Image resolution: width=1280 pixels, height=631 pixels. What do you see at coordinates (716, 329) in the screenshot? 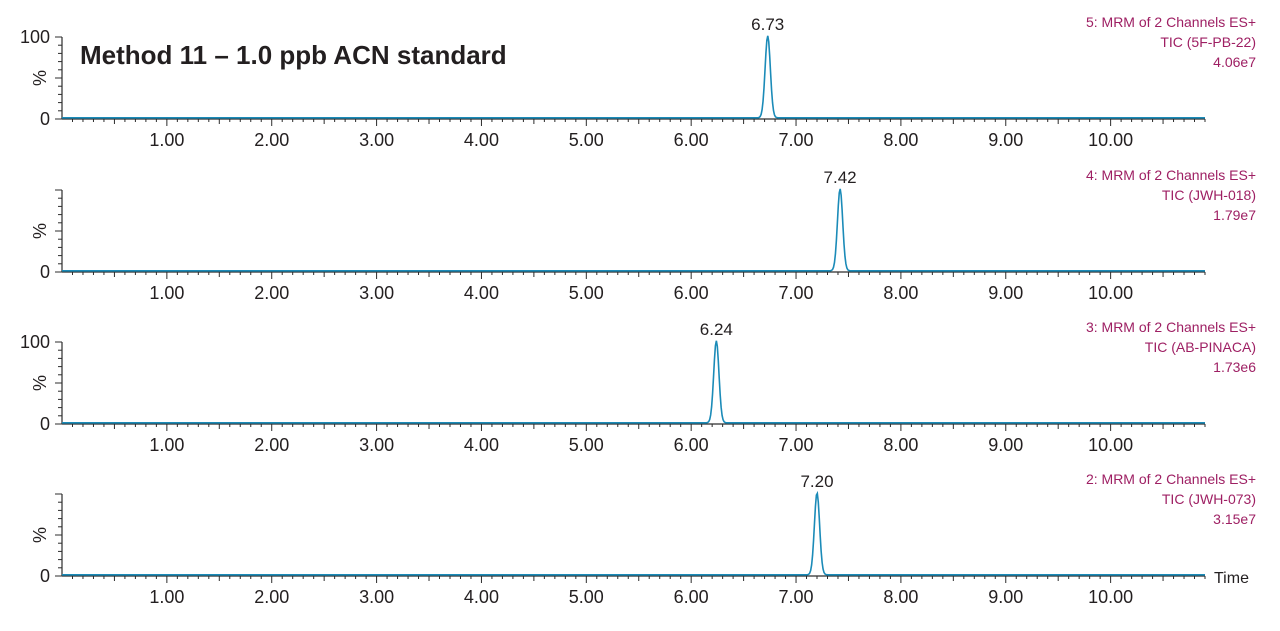
I see `peak-label: 6.24` at bounding box center [716, 329].